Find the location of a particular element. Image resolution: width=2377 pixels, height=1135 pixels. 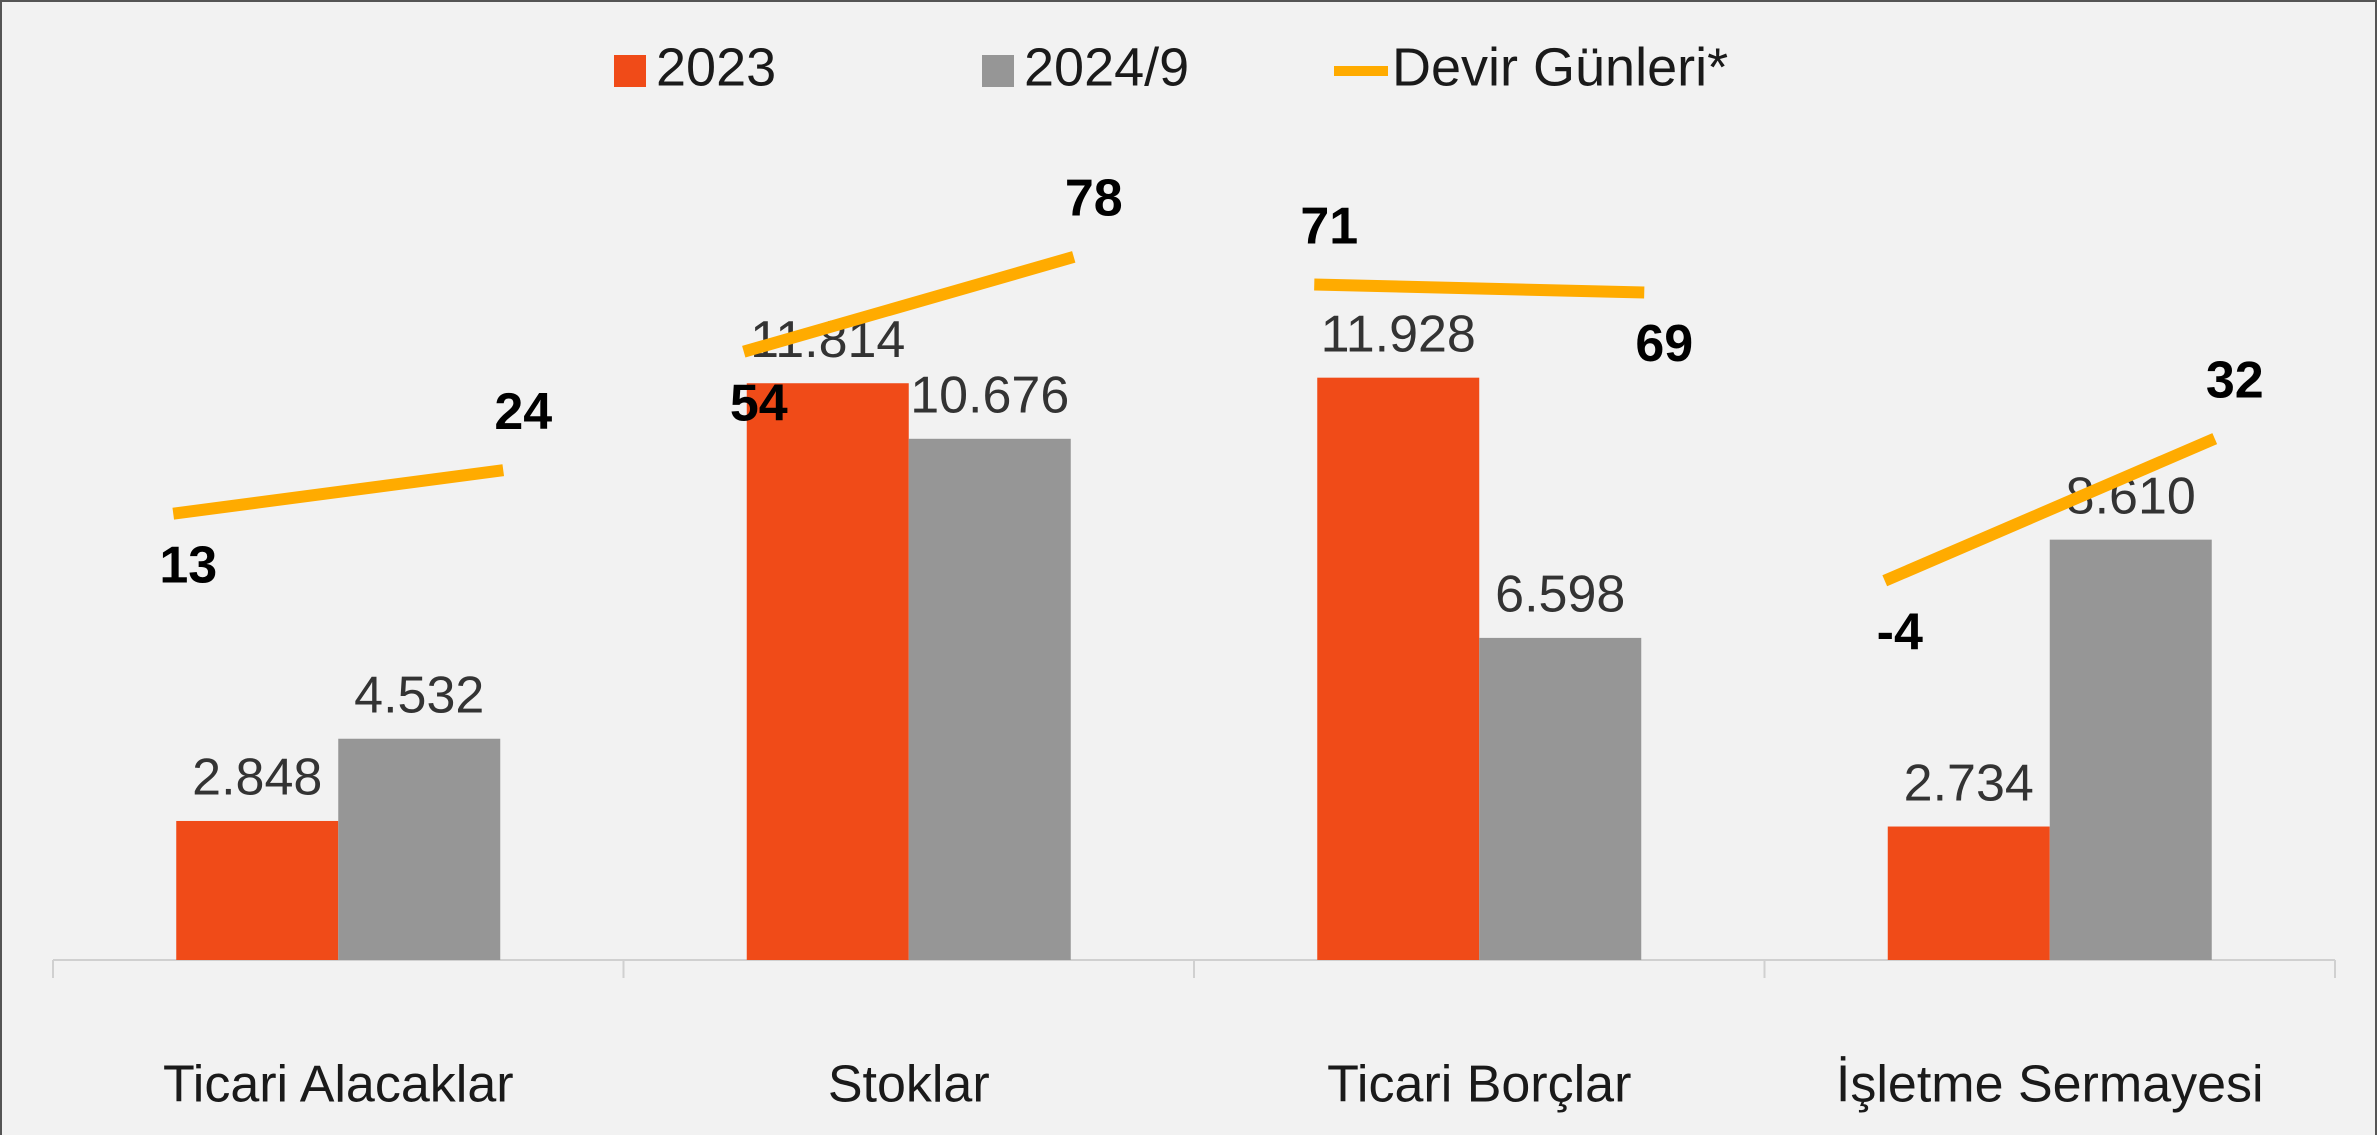

line-label: 54 is located at coordinates (759, 403).